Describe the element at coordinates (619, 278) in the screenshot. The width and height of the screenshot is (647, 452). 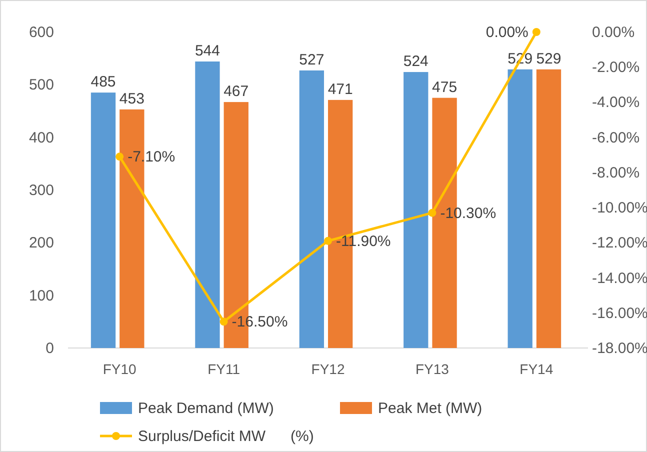
I see `y2-tick-label: -14.00%` at that location.